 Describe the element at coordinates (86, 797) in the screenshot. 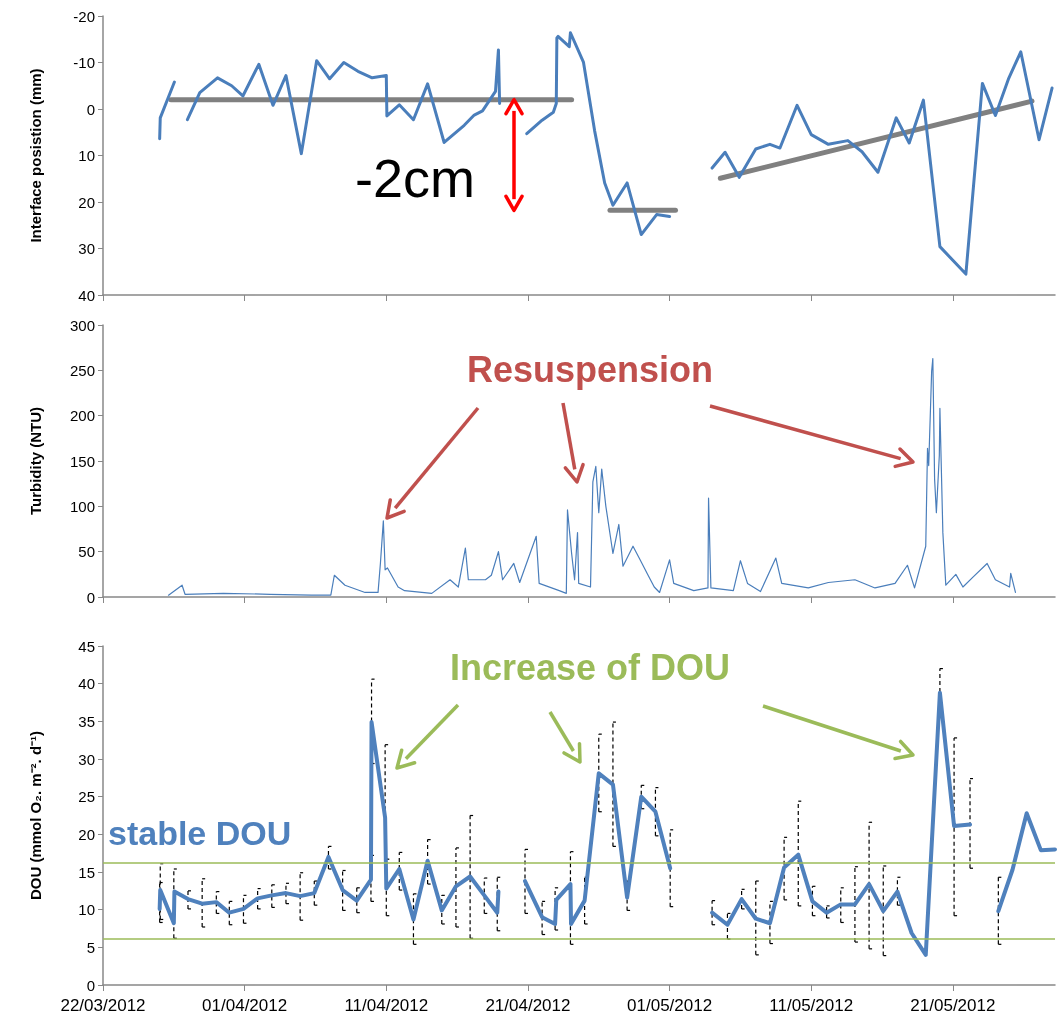

I see `y-tick-label: 25` at that location.